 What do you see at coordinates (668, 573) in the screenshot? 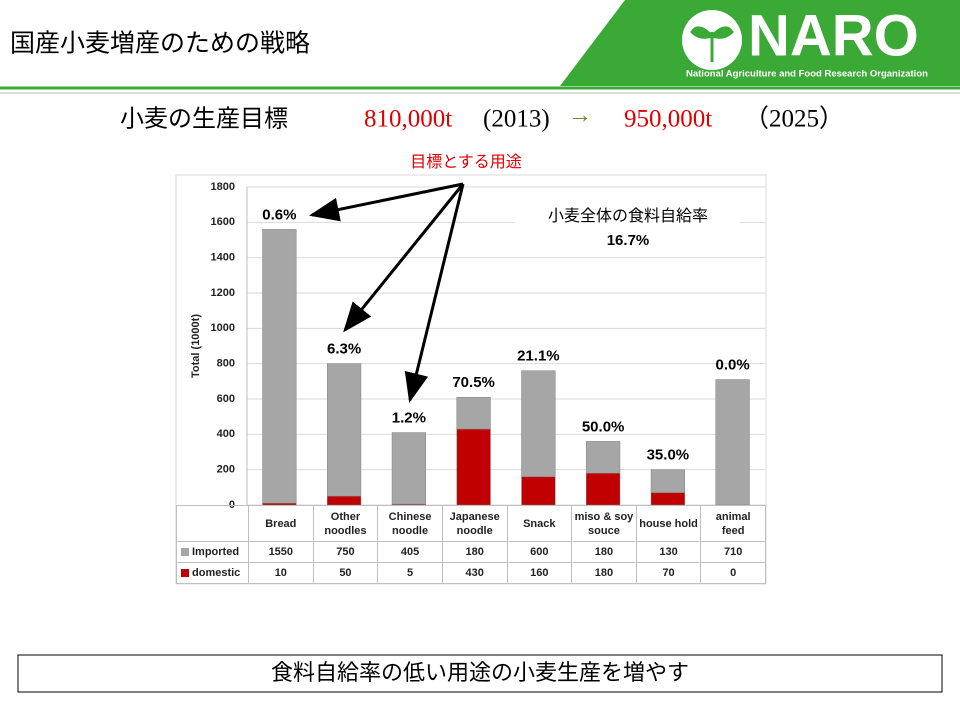
I see `table-value: 70` at bounding box center [668, 573].